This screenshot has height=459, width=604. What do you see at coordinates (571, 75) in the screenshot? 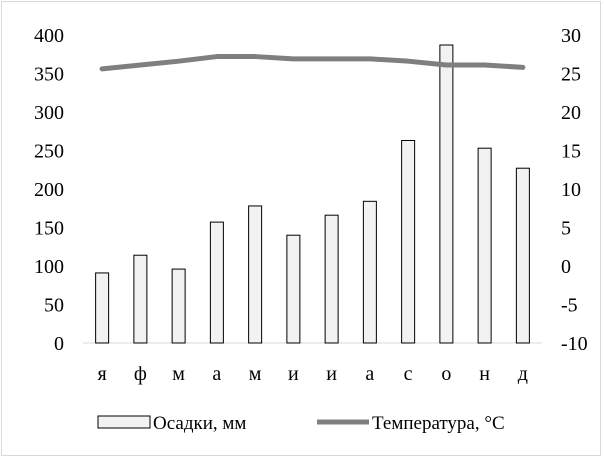
I see `right-tick-label: 25` at bounding box center [571, 75].